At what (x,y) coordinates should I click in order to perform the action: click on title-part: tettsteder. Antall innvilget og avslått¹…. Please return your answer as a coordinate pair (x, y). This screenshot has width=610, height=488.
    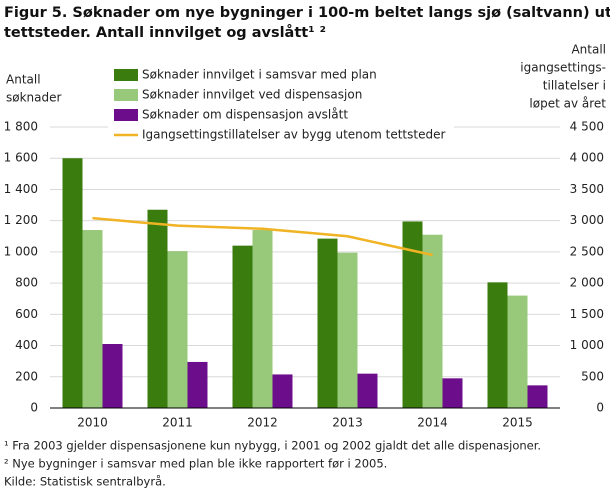
    Looking at the image, I should click on (165, 32).